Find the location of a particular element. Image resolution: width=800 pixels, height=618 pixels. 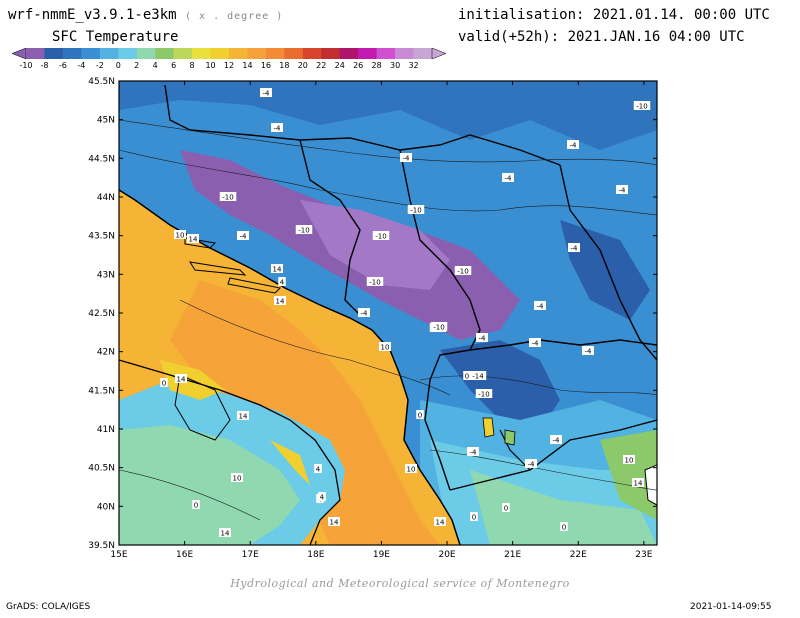

colorbar-tick-label: -8 is located at coordinates (44, 65).